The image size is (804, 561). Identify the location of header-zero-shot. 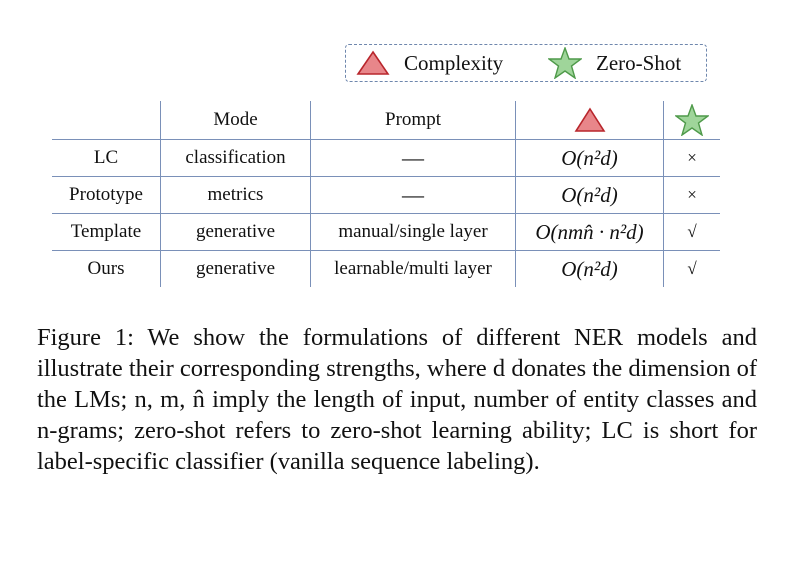
(691, 120).